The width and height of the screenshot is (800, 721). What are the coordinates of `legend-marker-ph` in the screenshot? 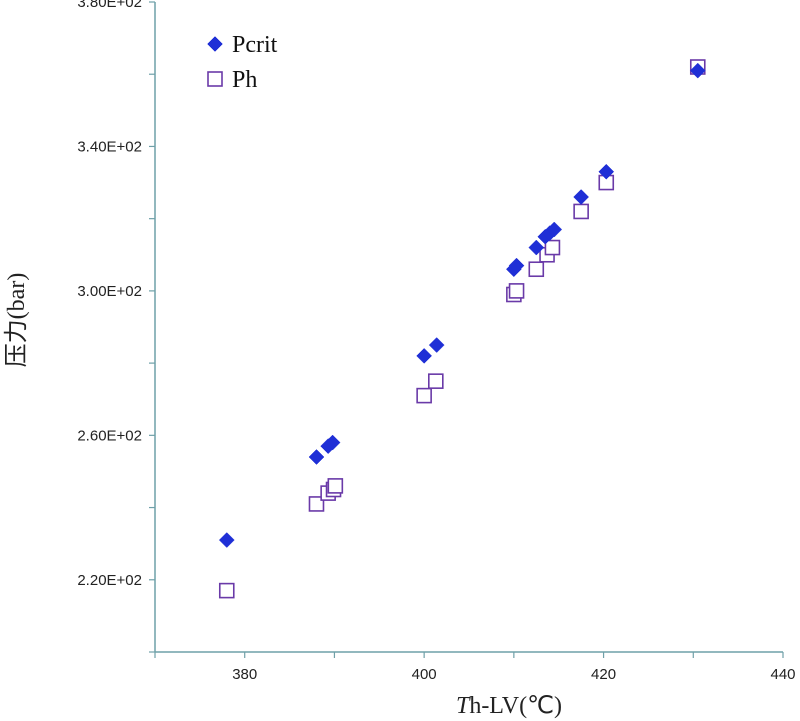 It's located at (215, 79).